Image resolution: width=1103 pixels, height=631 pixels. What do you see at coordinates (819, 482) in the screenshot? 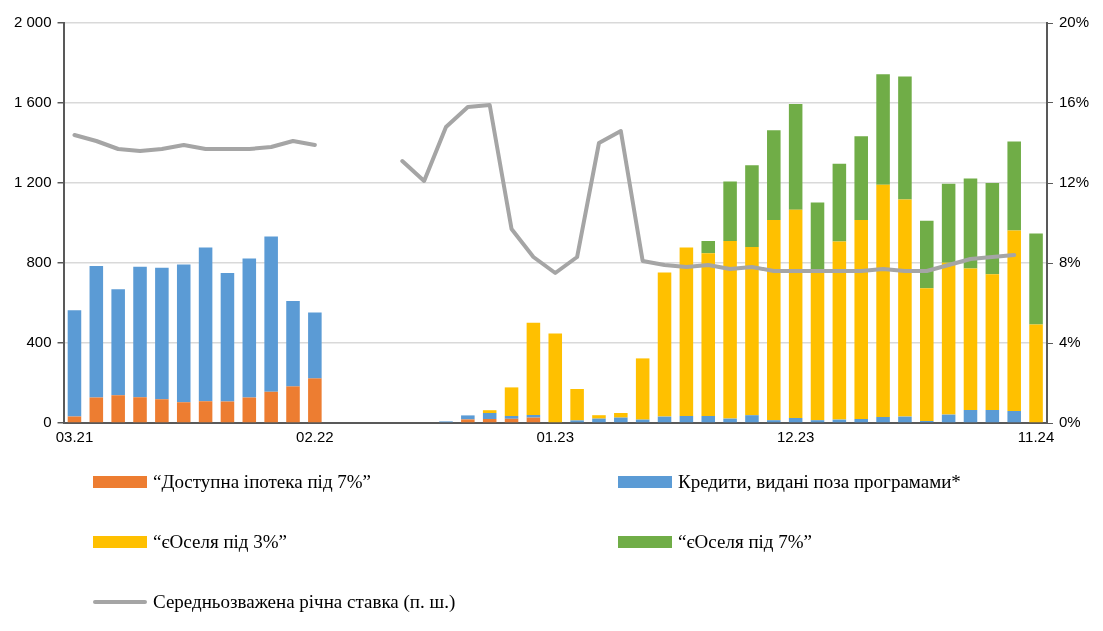
I see `legend-label: Кредити, видані поза програмами*` at bounding box center [819, 482].